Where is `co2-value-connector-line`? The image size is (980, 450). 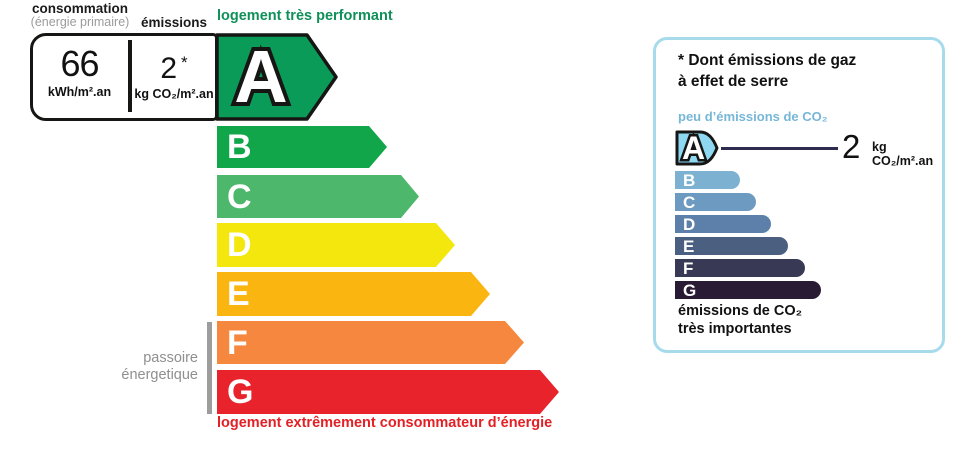 co2-value-connector-line is located at coordinates (779, 148).